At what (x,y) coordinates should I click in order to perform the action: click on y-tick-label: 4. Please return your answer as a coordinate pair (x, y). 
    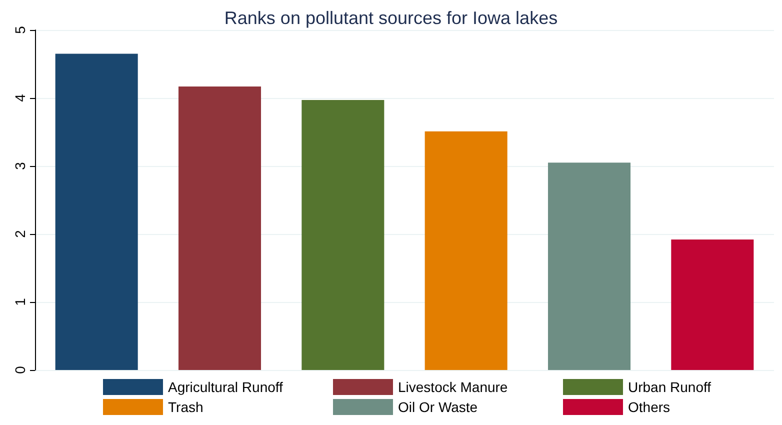
    Looking at the image, I should click on (20, 98).